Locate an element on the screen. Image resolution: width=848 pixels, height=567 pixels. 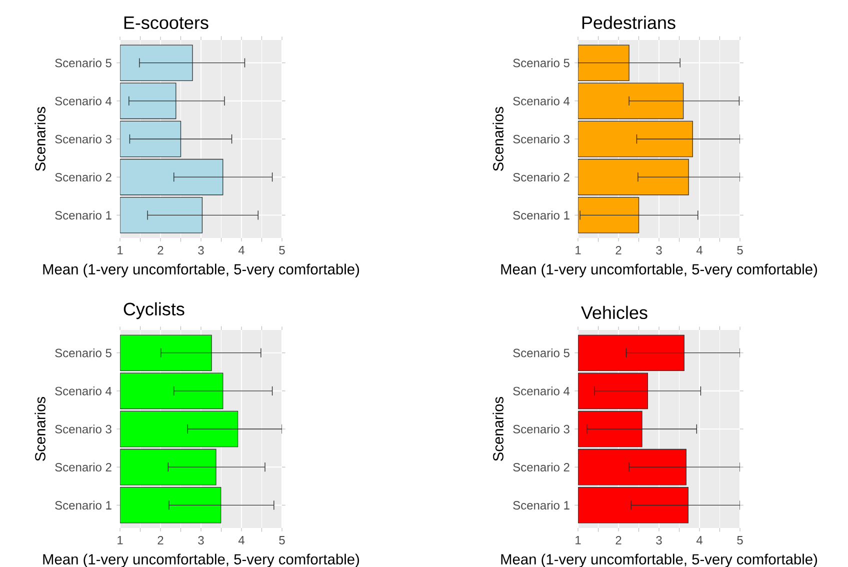
chart-title: Vehicles is located at coordinates (614, 313).